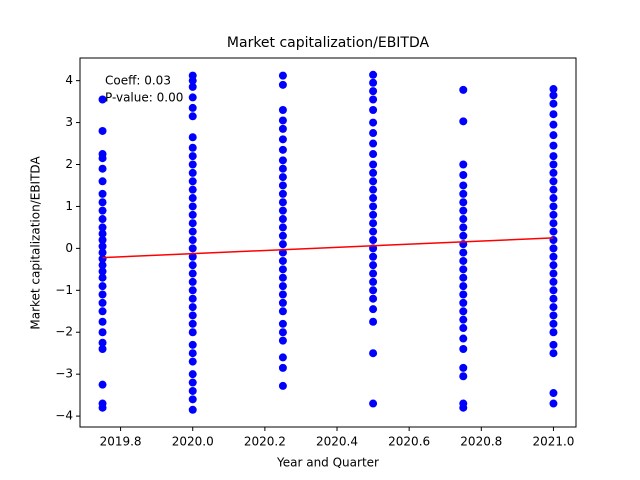 This screenshot has height=480, width=640. I want to click on x-tick-label: 2020.0, so click(193, 442).